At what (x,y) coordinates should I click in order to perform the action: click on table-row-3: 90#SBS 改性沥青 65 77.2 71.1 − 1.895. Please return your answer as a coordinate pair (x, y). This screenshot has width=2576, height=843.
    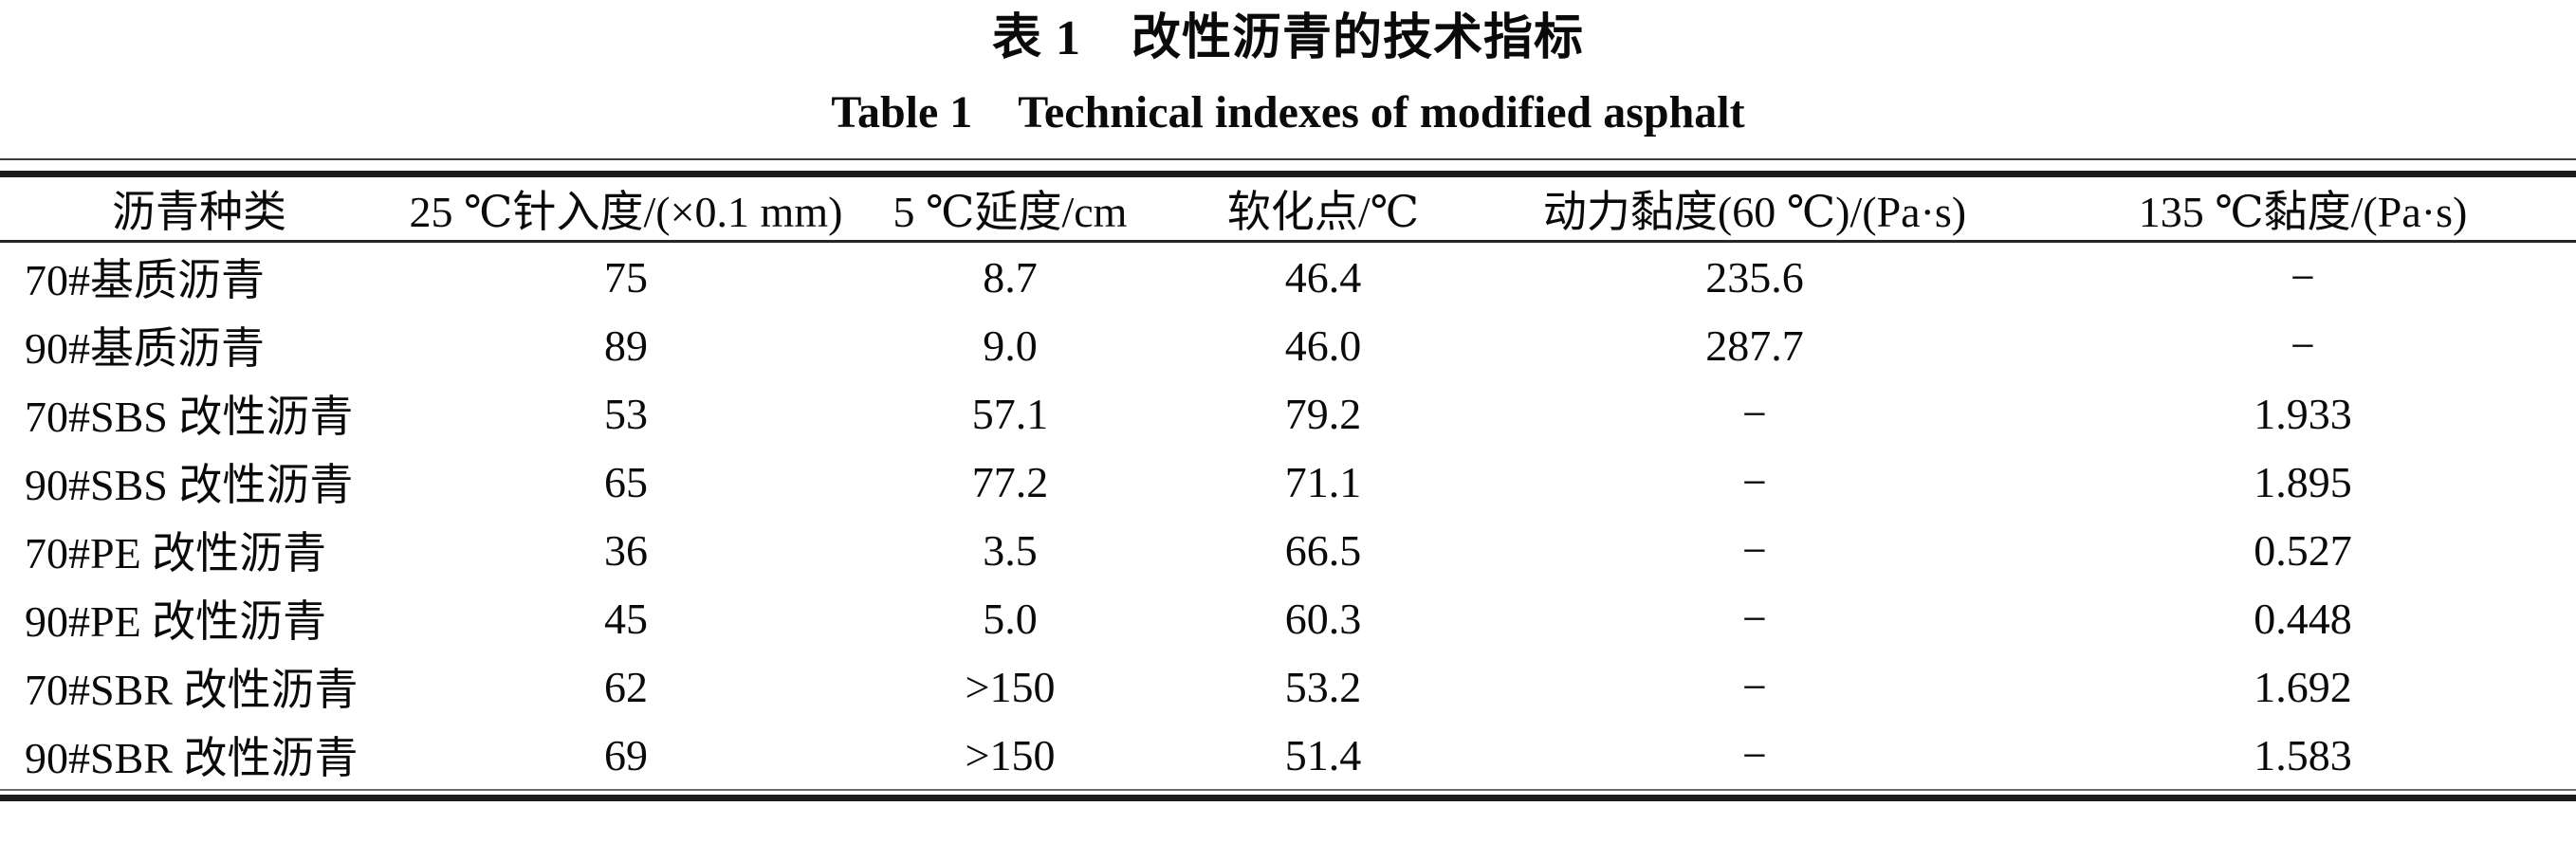
    Looking at the image, I should click on (1288, 482).